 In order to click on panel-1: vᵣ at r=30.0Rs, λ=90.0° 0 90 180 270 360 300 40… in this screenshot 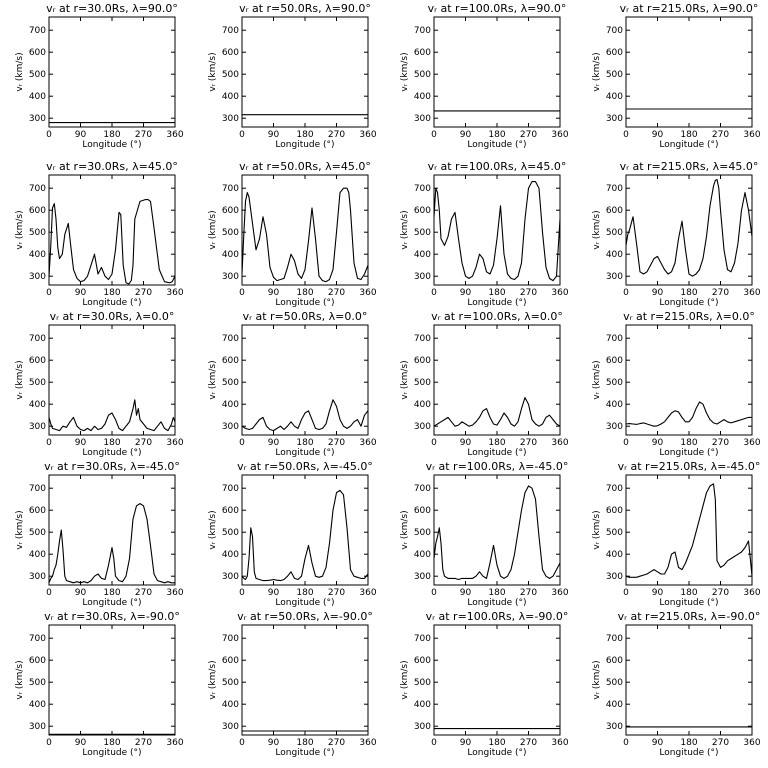, I will do `click(99, 76)`.